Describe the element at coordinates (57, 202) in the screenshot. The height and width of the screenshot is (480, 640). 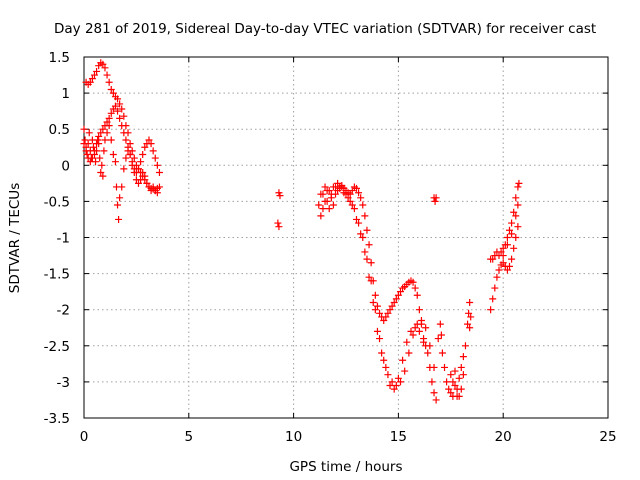
I see `y-tick-label: -0.5` at that location.